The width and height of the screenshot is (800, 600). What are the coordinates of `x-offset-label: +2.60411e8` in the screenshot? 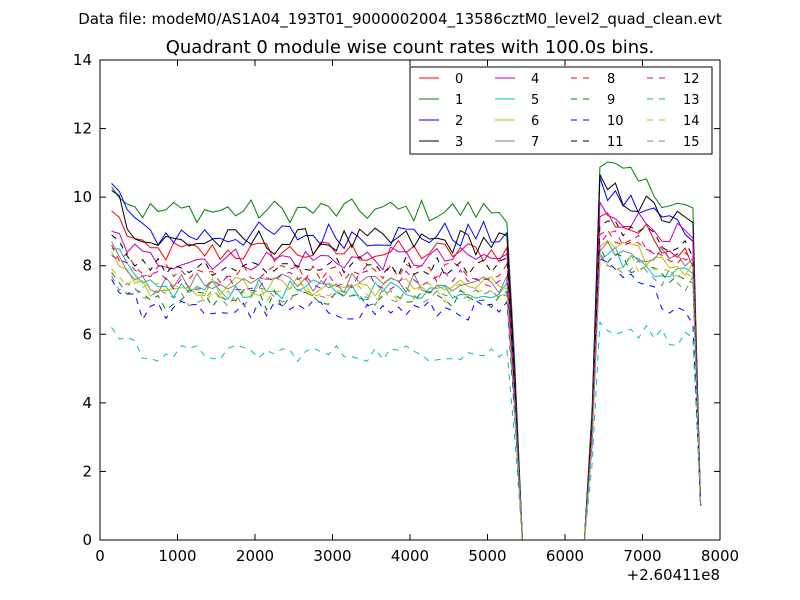 It's located at (673, 575).